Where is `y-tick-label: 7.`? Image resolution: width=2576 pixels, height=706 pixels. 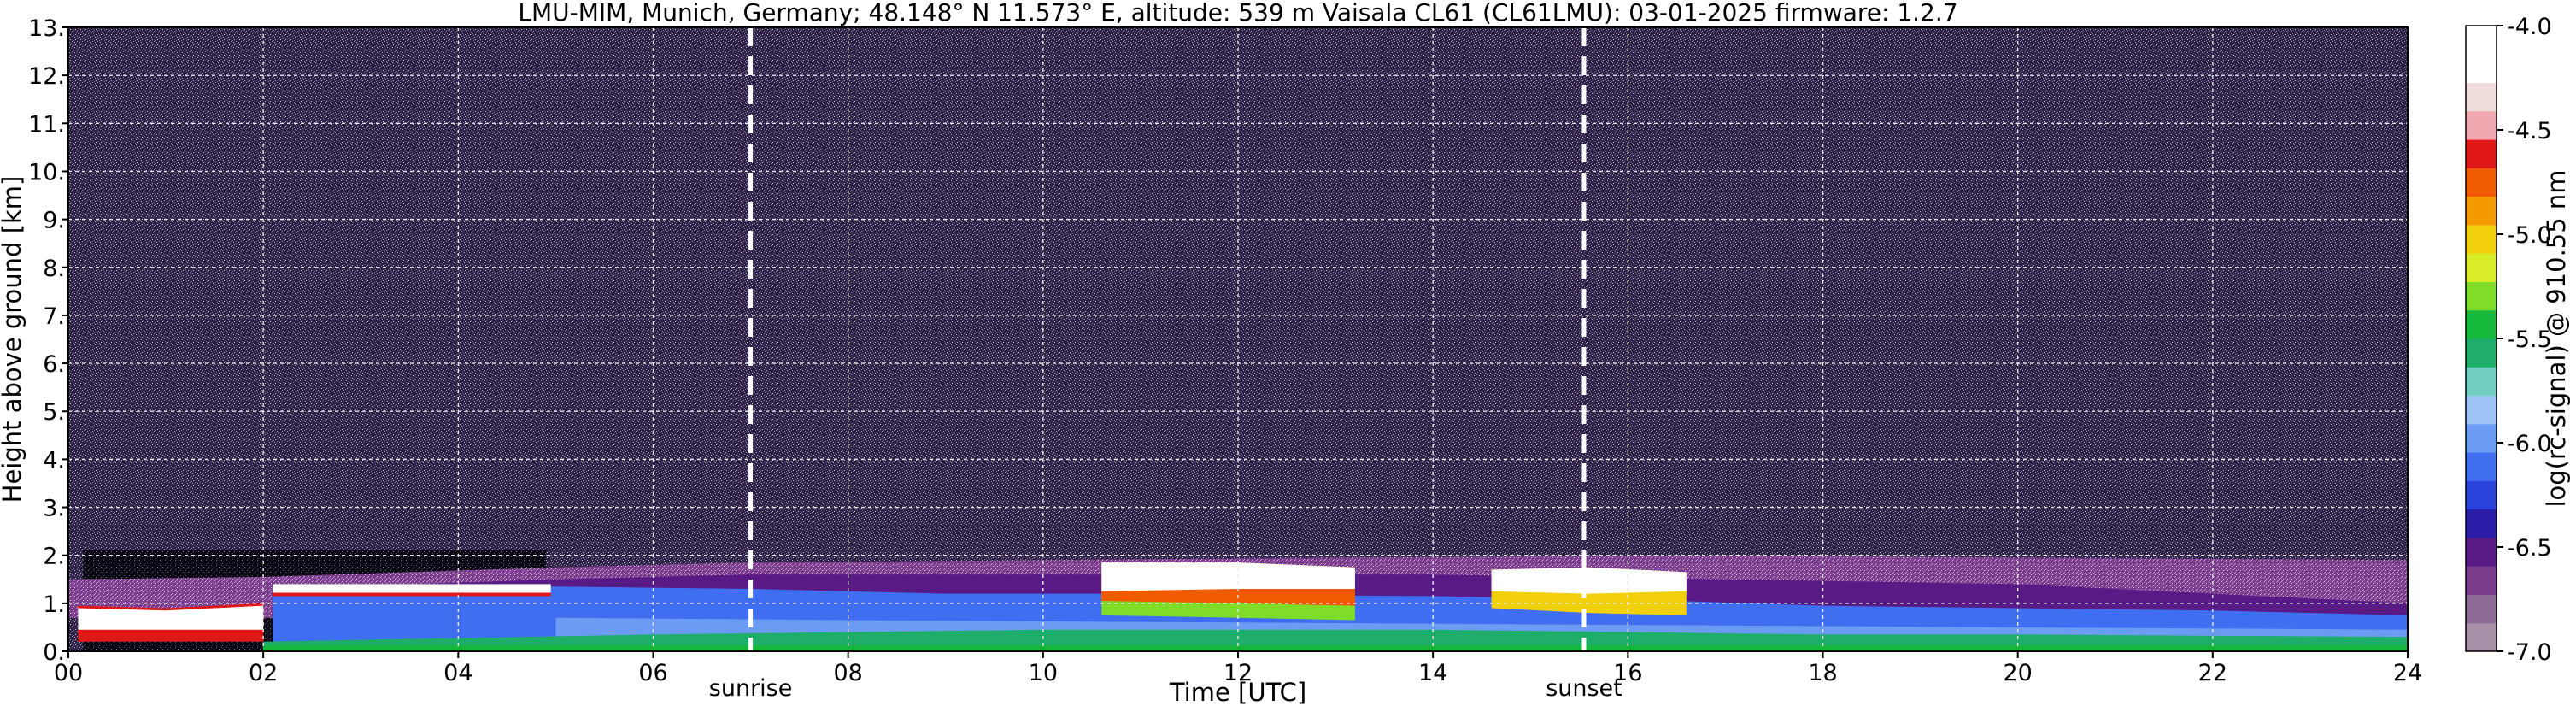
y-tick-label: 7. is located at coordinates (54, 316).